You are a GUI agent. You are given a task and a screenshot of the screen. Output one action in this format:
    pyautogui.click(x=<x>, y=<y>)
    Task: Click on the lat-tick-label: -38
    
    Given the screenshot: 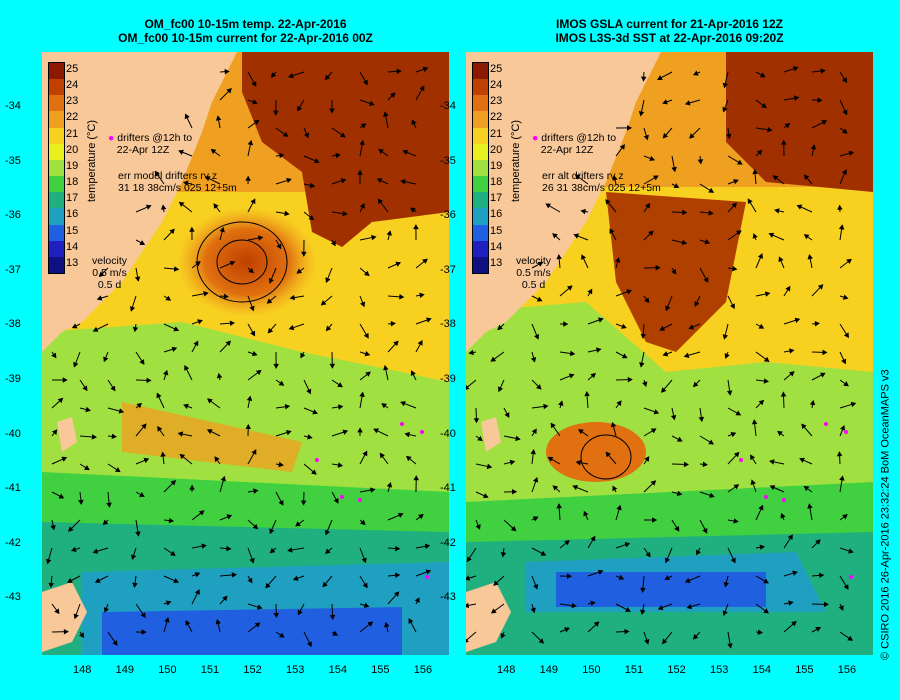 What is the action you would take?
    pyautogui.click(x=448, y=324)
    